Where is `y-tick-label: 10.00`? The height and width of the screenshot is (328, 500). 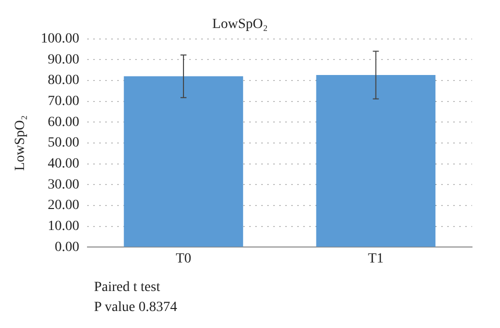 y-tick-label: 10.00 is located at coordinates (64, 226).